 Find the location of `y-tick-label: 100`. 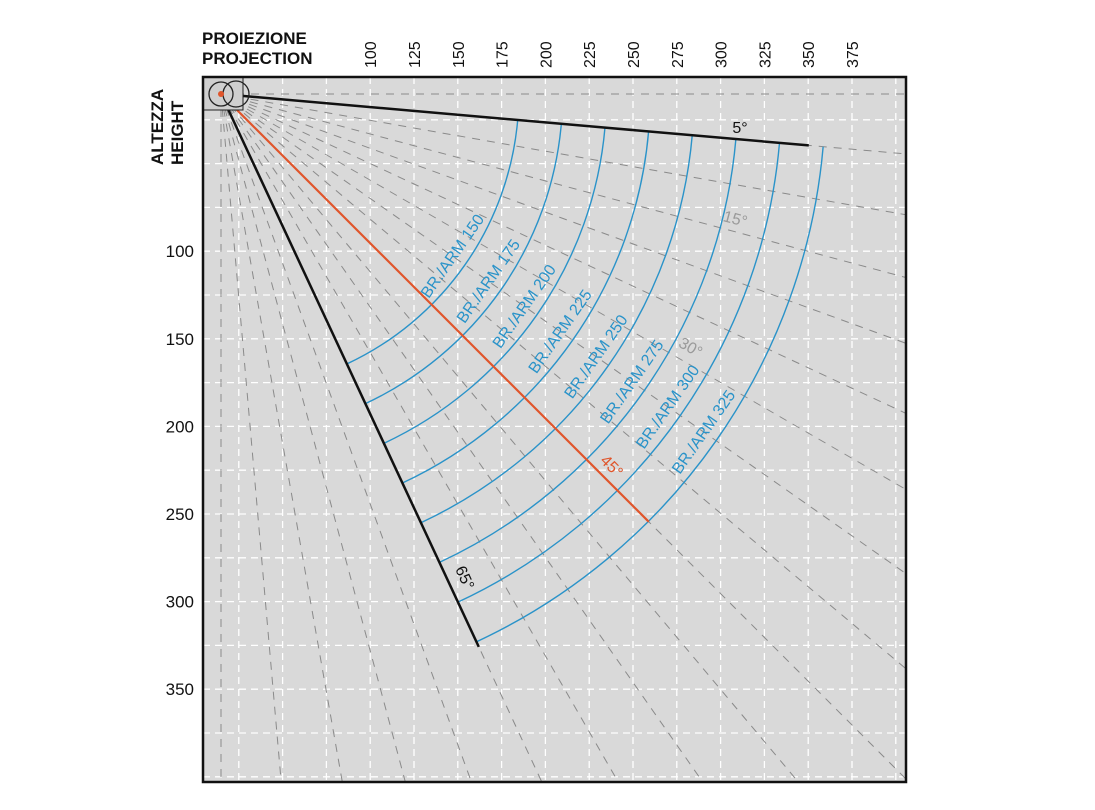

y-tick-label: 100 is located at coordinates (180, 251).